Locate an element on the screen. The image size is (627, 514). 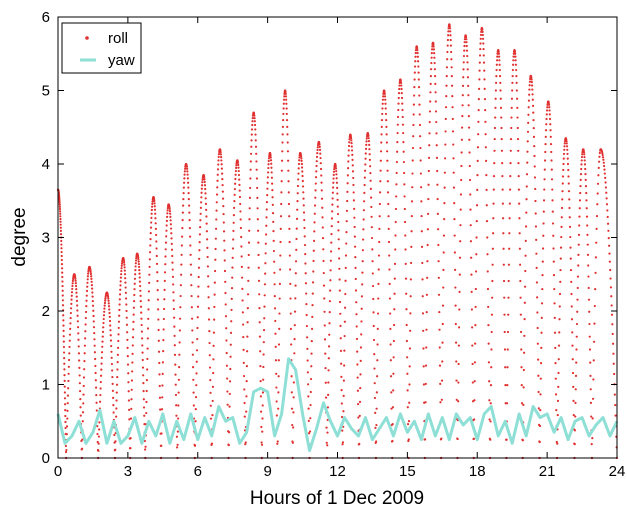
x-axis-label: Hours of 1 Dec 2009 is located at coordinates (337, 498).